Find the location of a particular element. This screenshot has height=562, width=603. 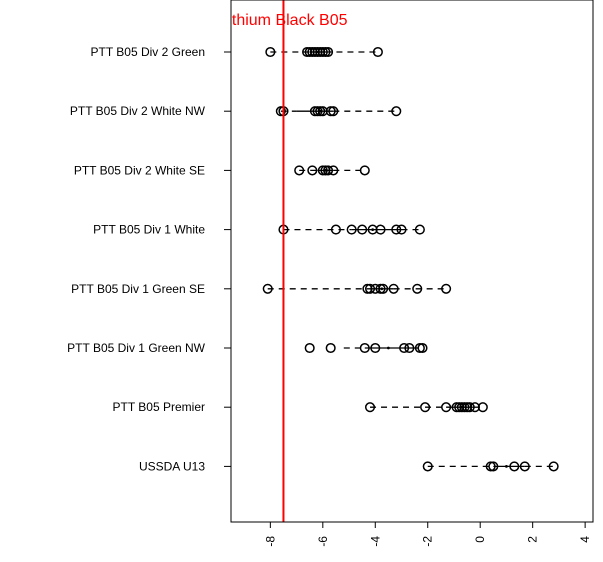

x-tick-label: -4 is located at coordinates (375, 541).